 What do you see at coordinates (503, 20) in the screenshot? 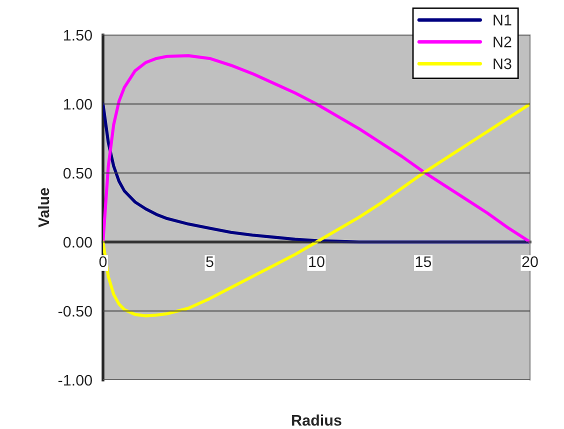
I see `legend-label: N1` at bounding box center [503, 20].